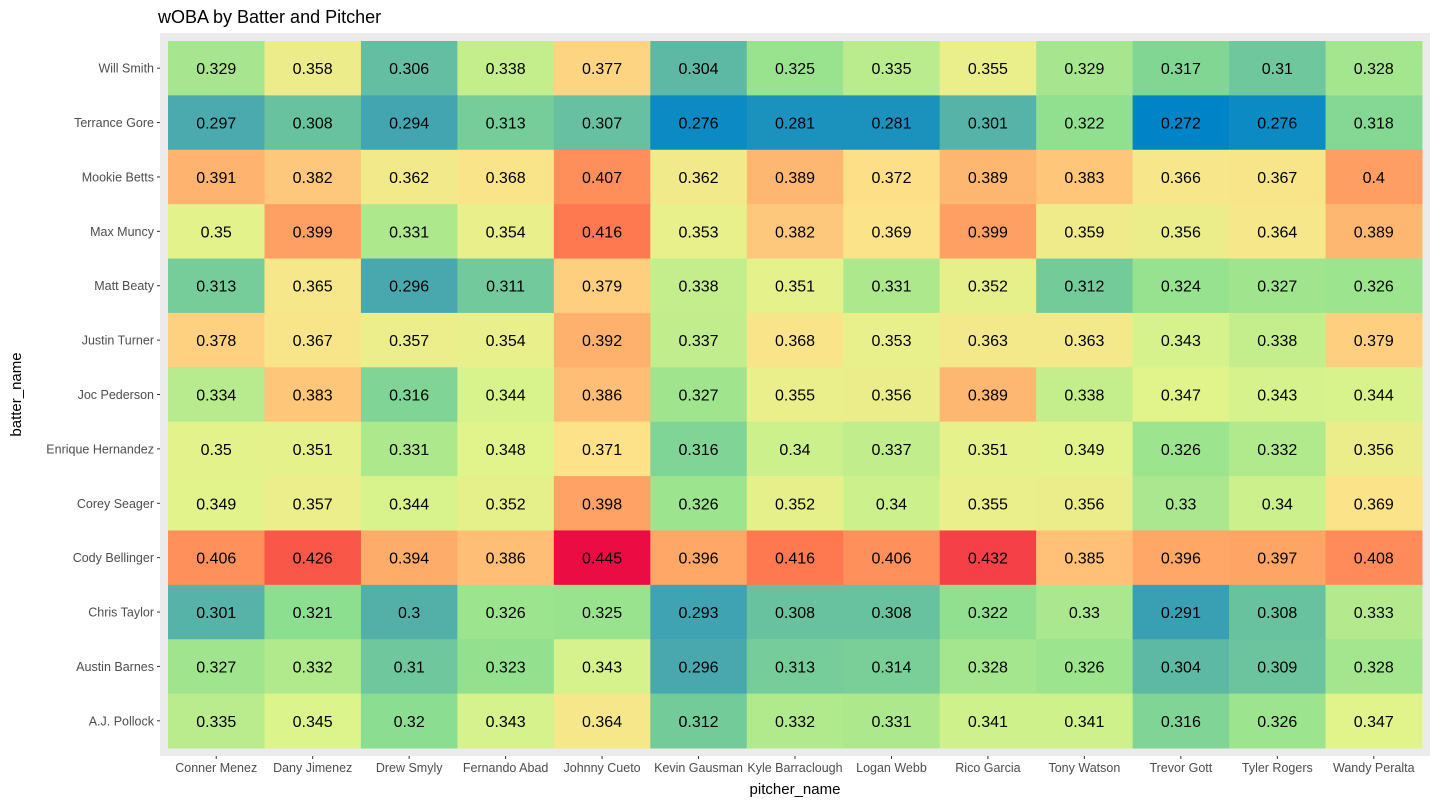 The width and height of the screenshot is (1440, 806). Describe the element at coordinates (1084, 504) in the screenshot. I see `cell-value-label: 0.356` at that location.